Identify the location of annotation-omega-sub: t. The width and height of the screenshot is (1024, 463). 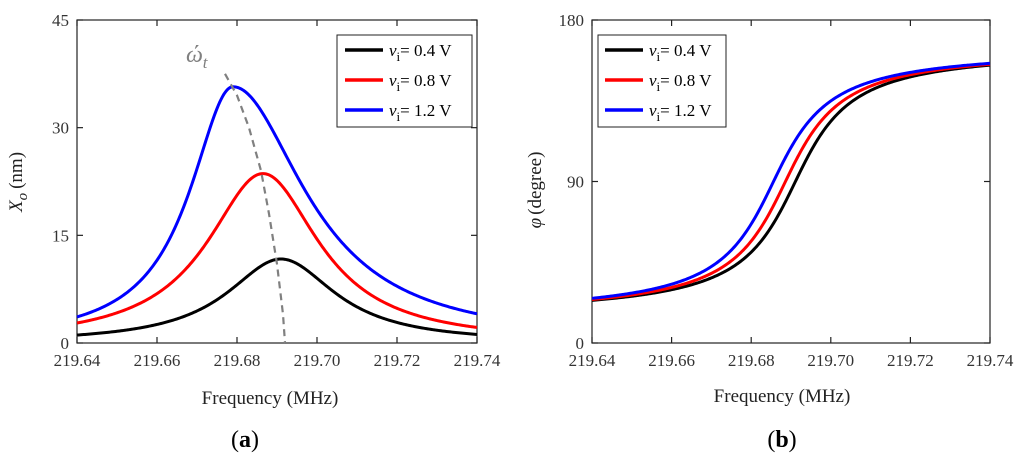
(206, 62).